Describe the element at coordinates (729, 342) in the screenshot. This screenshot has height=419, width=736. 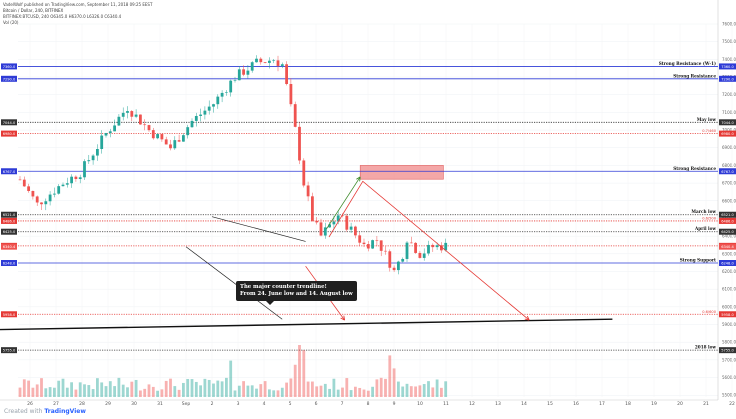
I see `y-tick-label: 5800.0` at that location.